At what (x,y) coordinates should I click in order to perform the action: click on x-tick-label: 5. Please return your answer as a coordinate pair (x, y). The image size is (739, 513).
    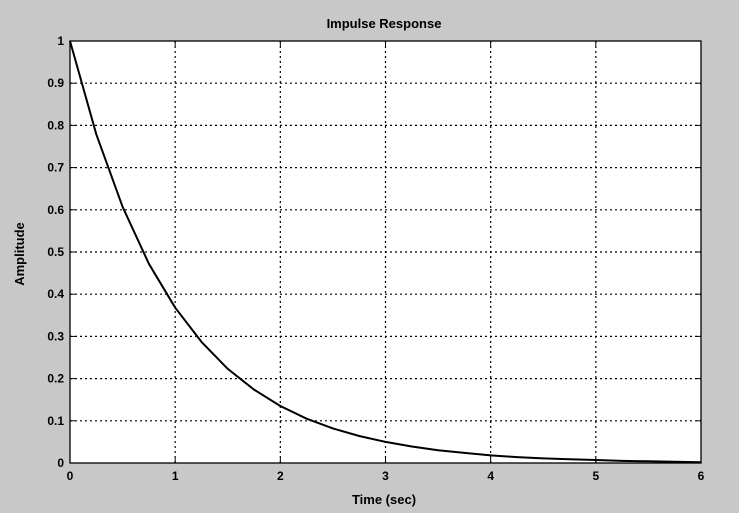
    Looking at the image, I should click on (595, 476).